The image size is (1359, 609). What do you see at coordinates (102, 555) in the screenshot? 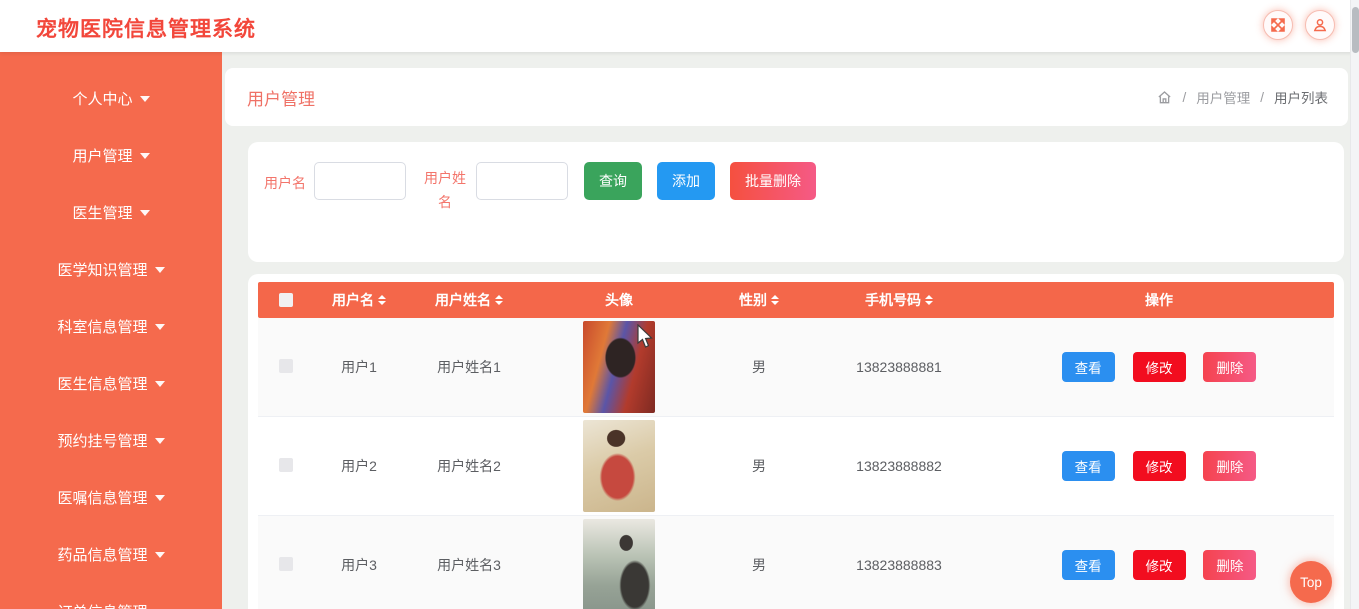
I see `sidebar-item-label: 药品信息管理` at bounding box center [102, 555].